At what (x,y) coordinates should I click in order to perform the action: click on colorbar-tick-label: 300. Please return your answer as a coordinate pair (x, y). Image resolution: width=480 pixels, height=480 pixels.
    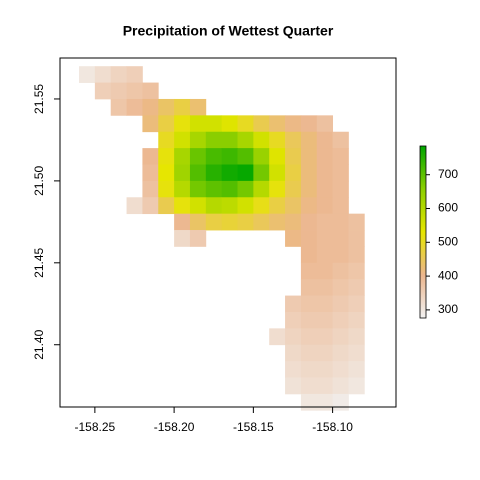
    Looking at the image, I should click on (448, 309).